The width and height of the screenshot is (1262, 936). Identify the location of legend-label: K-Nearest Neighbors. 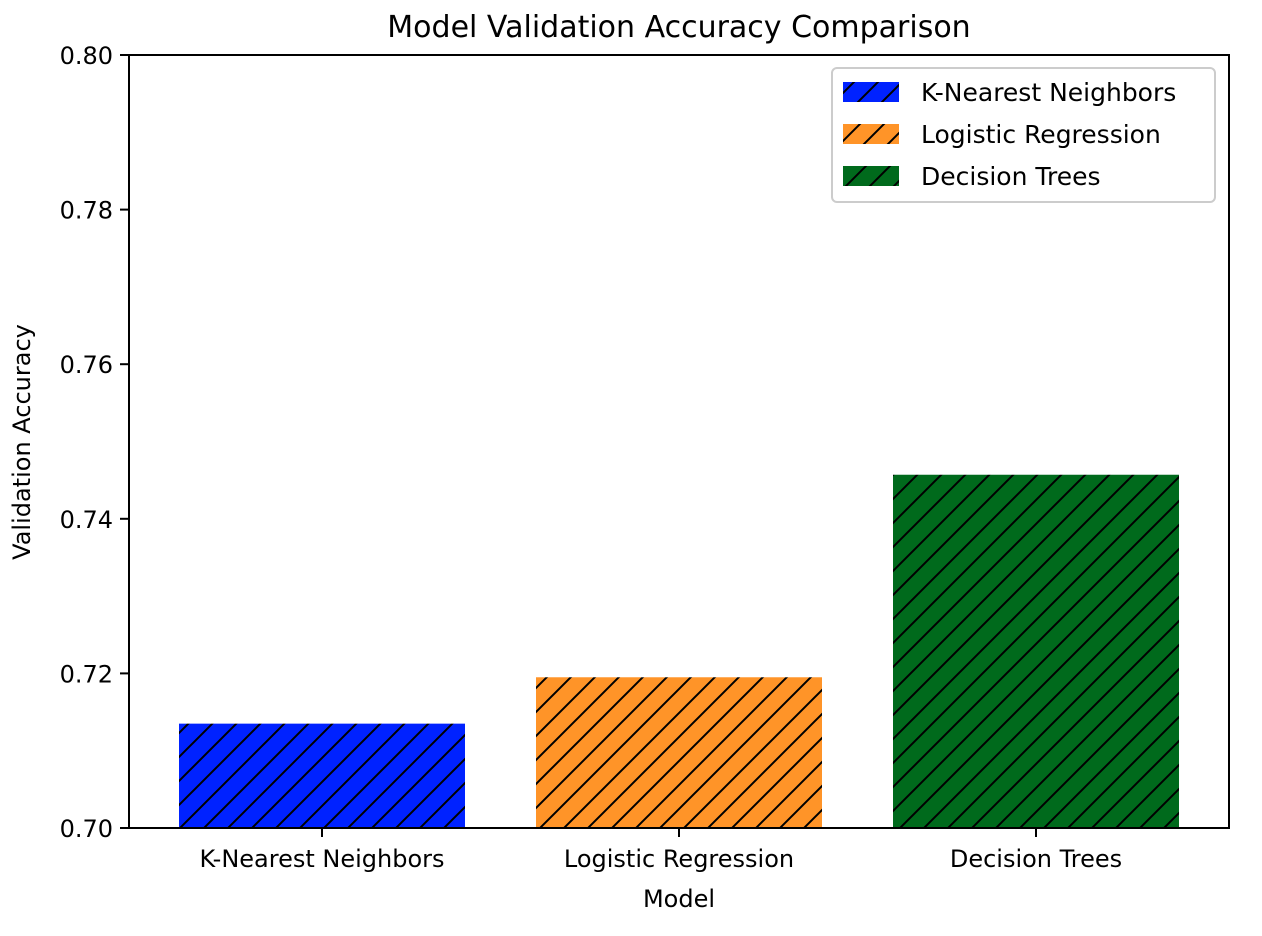
(1048, 92).